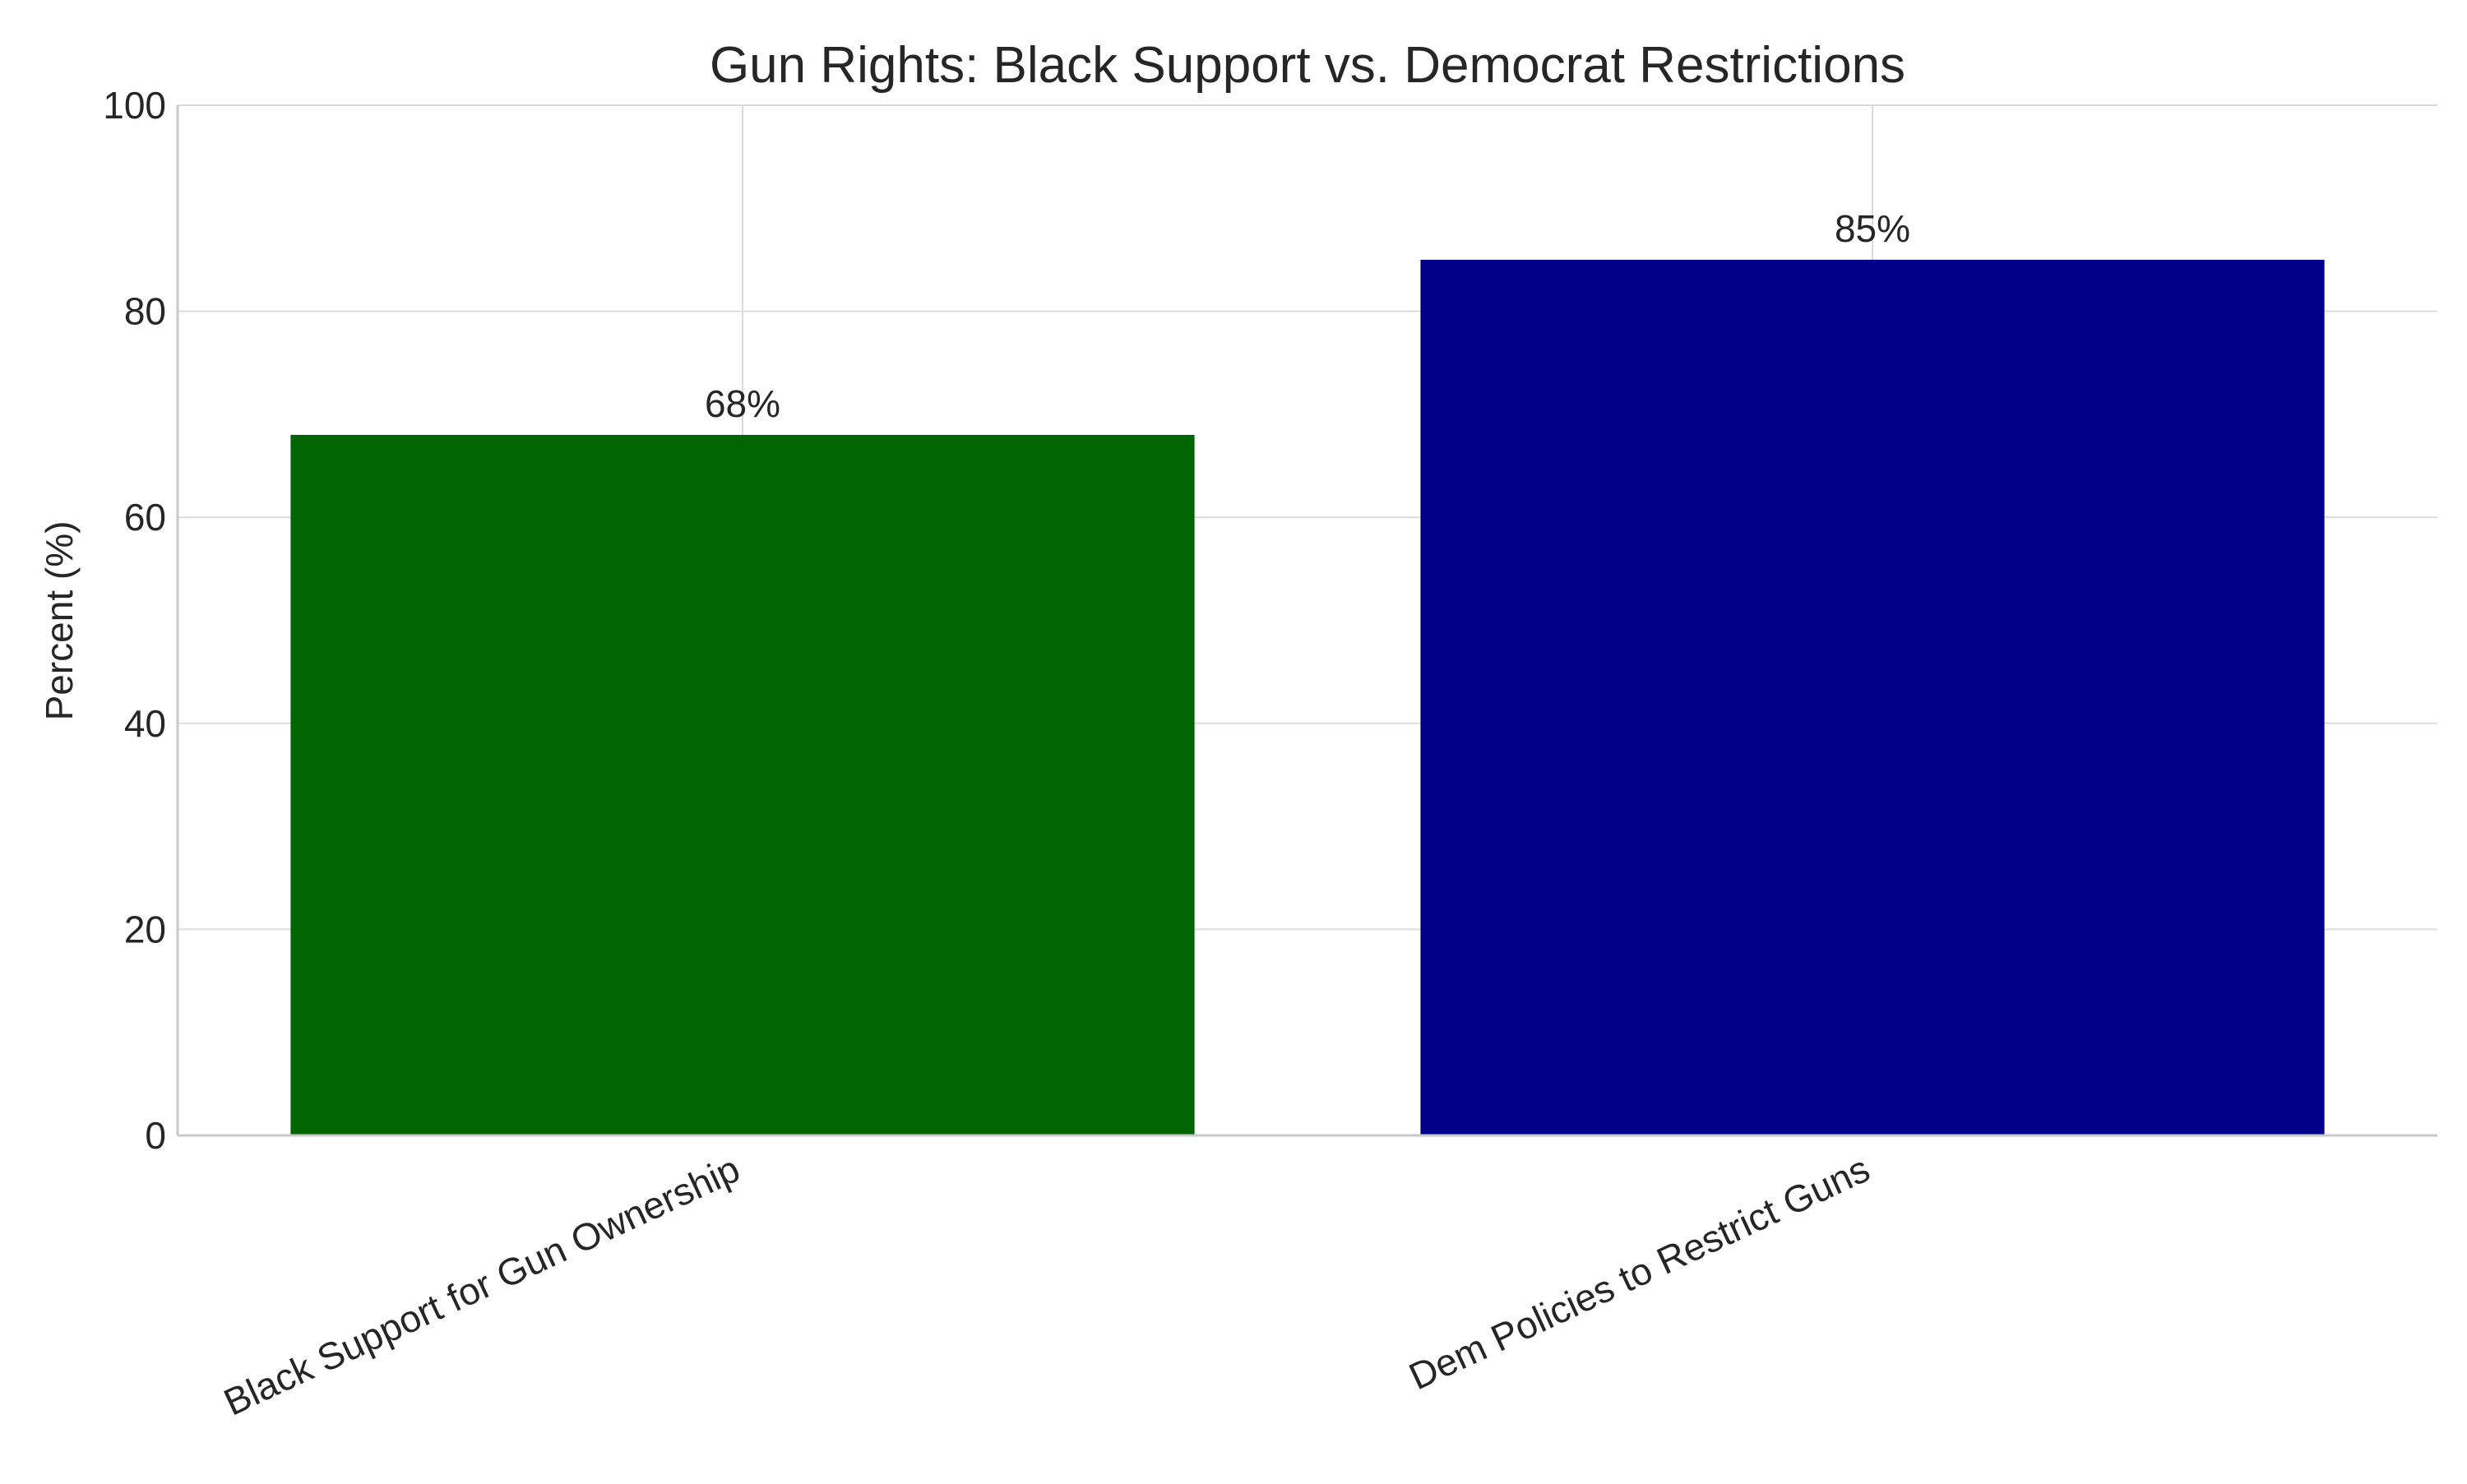 The image size is (2467, 1484). I want to click on y-axis-label: Percent (%), so click(60, 621).